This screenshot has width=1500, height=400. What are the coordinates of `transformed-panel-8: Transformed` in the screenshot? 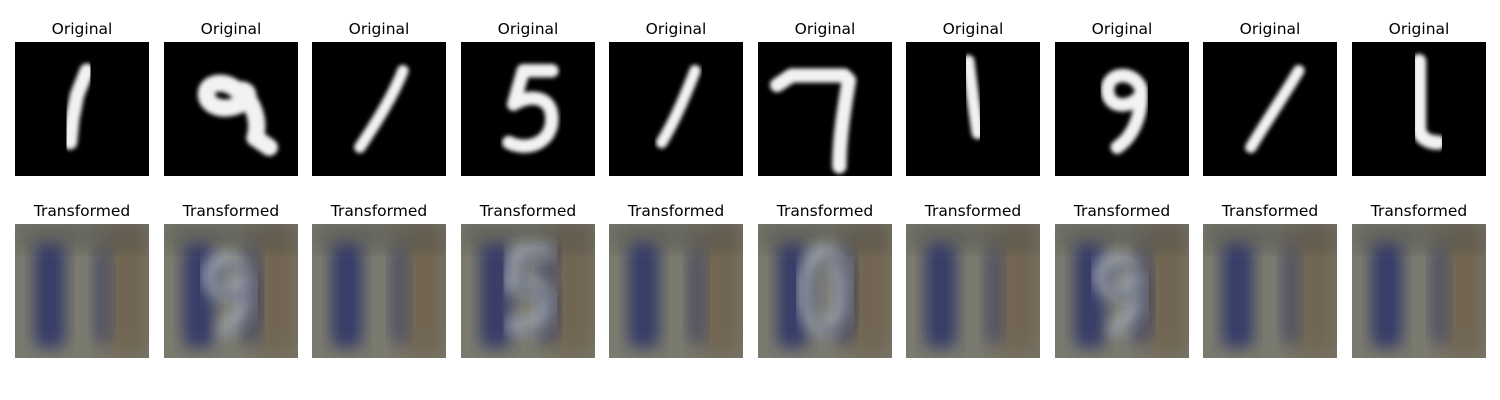 It's located at (1122, 200).